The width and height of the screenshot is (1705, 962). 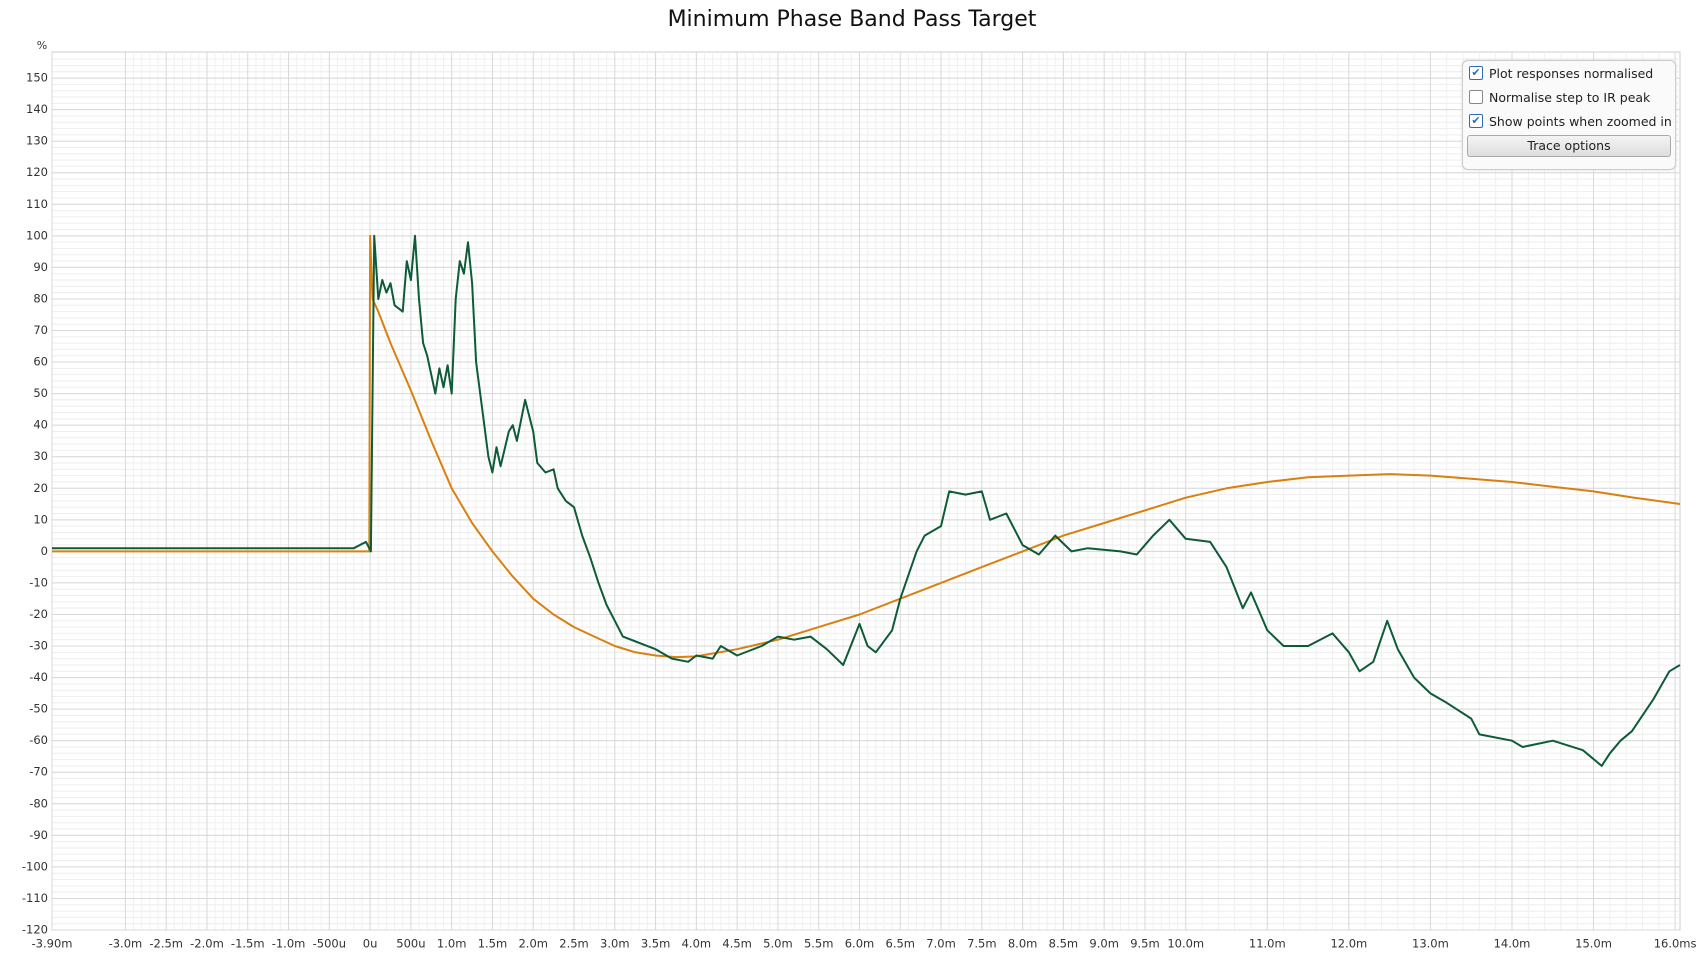 I want to click on y-tick-label: 130, so click(x=37, y=141).